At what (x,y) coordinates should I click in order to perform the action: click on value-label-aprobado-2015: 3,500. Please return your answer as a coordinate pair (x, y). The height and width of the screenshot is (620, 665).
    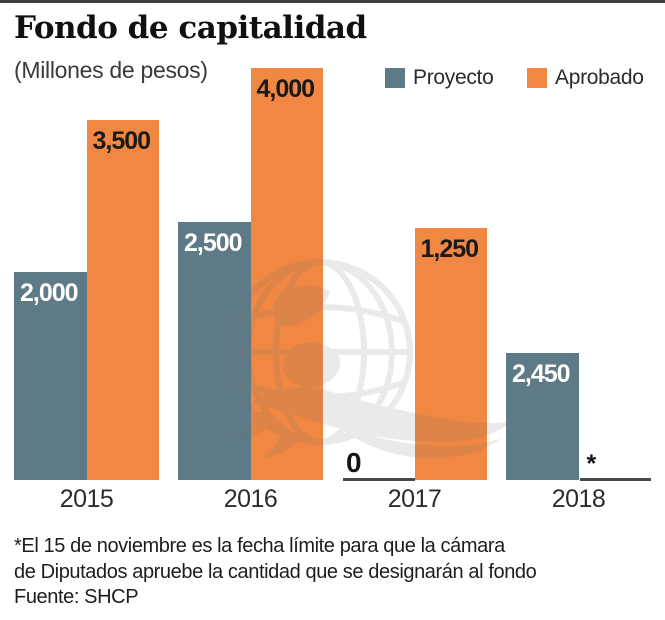
    Looking at the image, I should click on (122, 141).